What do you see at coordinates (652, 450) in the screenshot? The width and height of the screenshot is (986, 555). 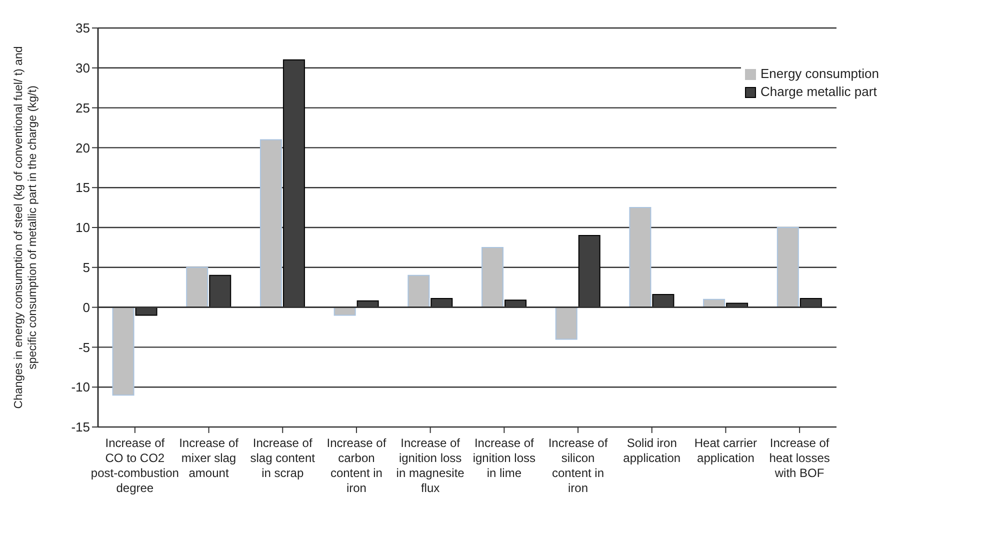 I see `x-tick-label: Solid iron application` at bounding box center [652, 450].